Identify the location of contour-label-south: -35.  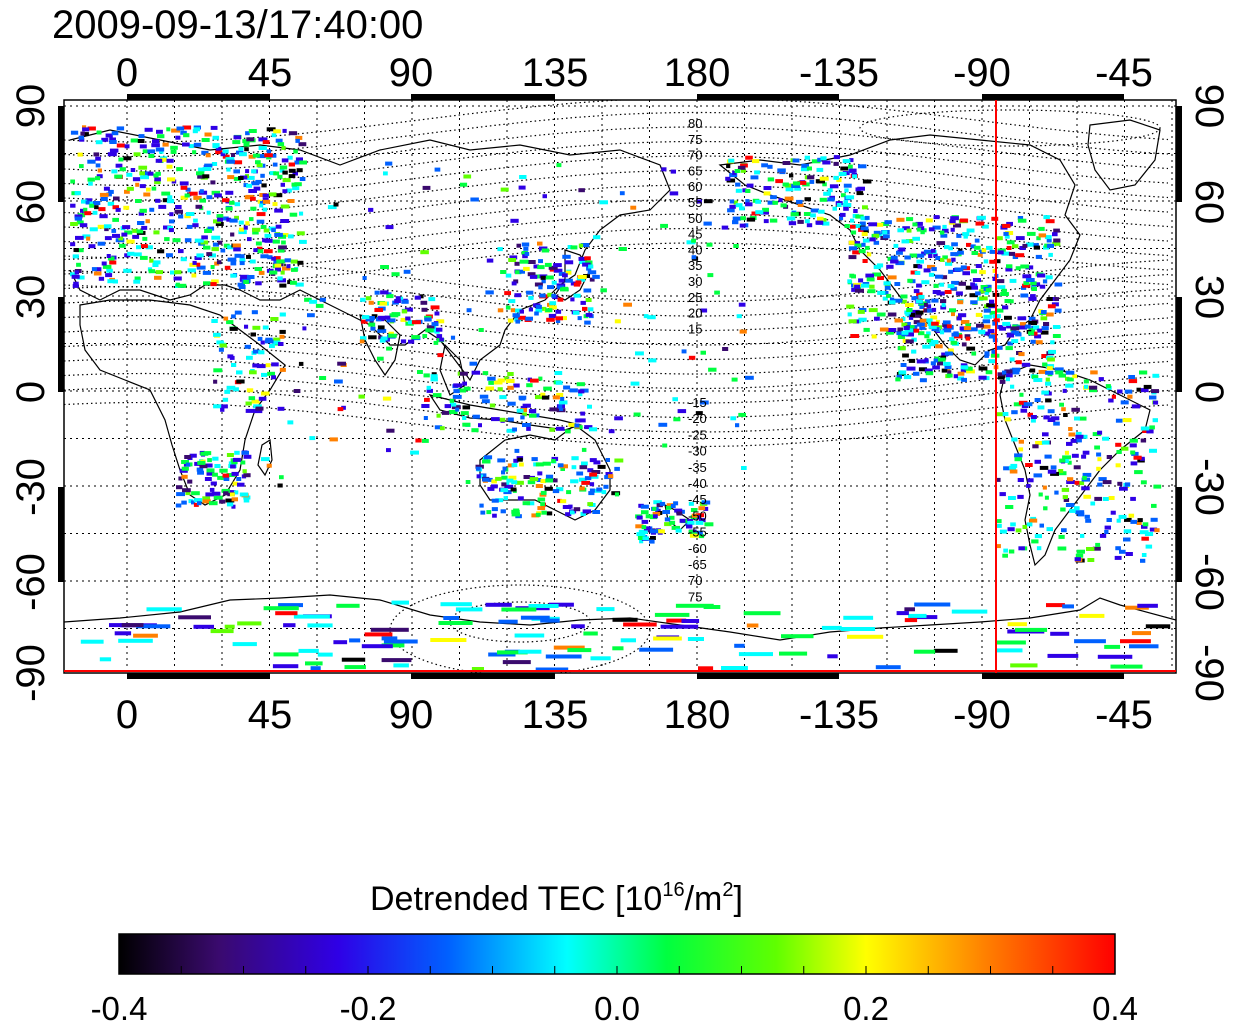
(697, 467).